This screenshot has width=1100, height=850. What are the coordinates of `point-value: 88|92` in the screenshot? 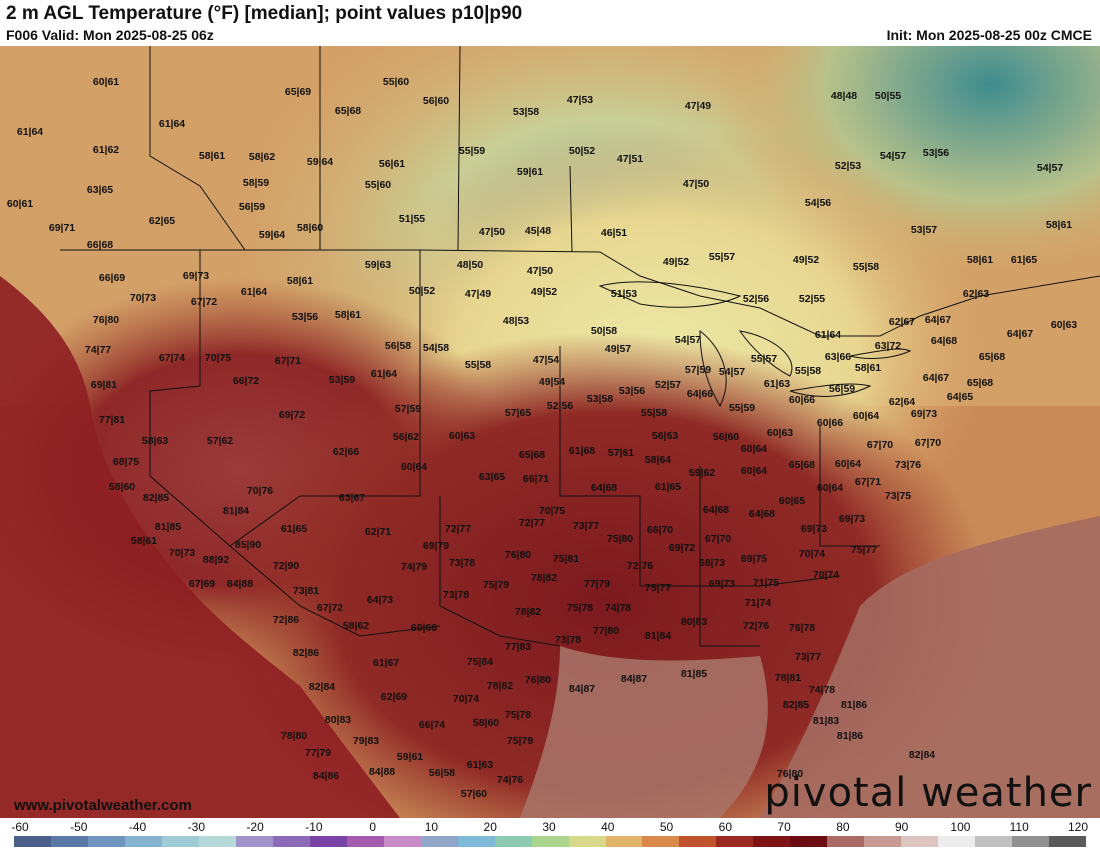 It's located at (216, 559).